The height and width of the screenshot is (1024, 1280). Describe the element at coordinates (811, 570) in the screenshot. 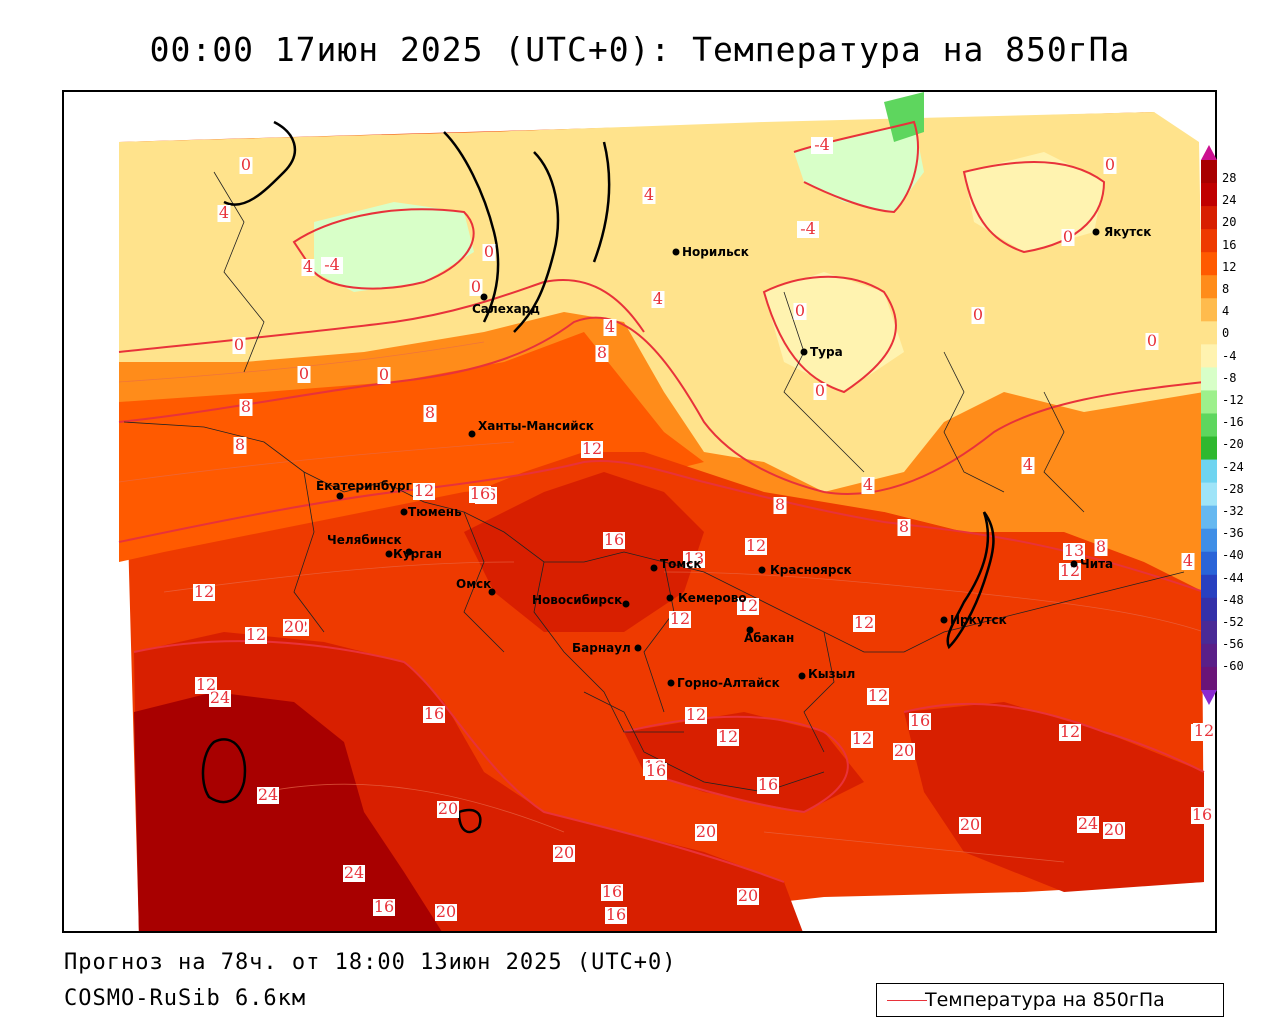

I see `city-label: Красноярск` at that location.